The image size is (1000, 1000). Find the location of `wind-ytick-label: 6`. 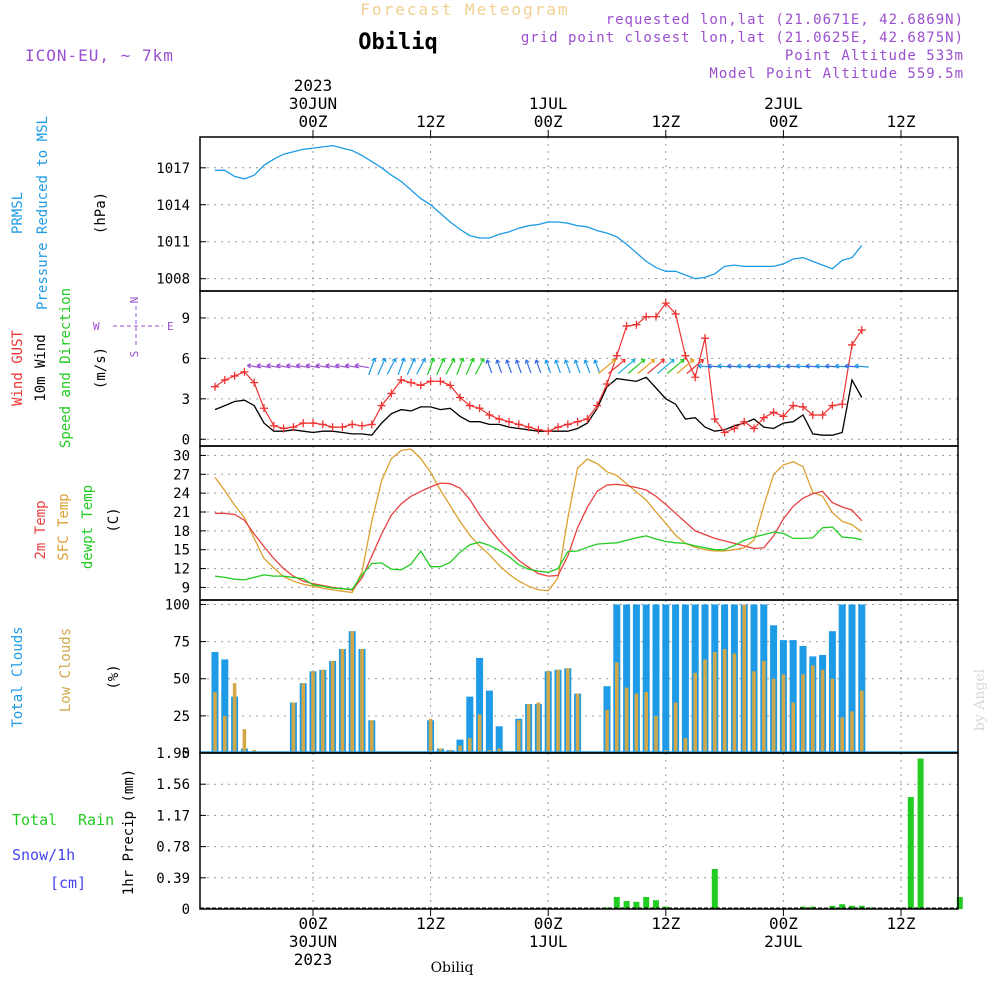

wind-ytick-label: 6 is located at coordinates (186, 359).